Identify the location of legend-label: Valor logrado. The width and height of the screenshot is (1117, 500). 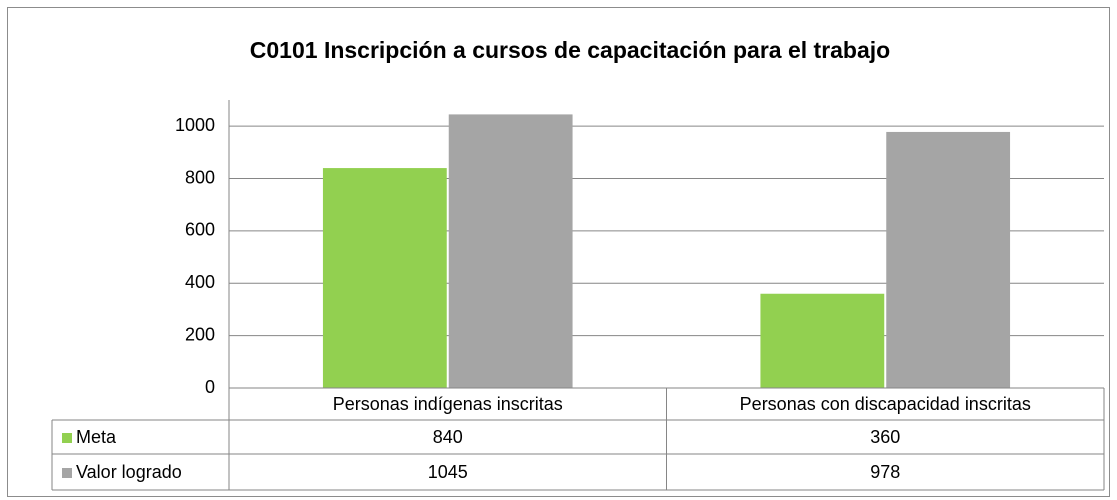
(129, 472).